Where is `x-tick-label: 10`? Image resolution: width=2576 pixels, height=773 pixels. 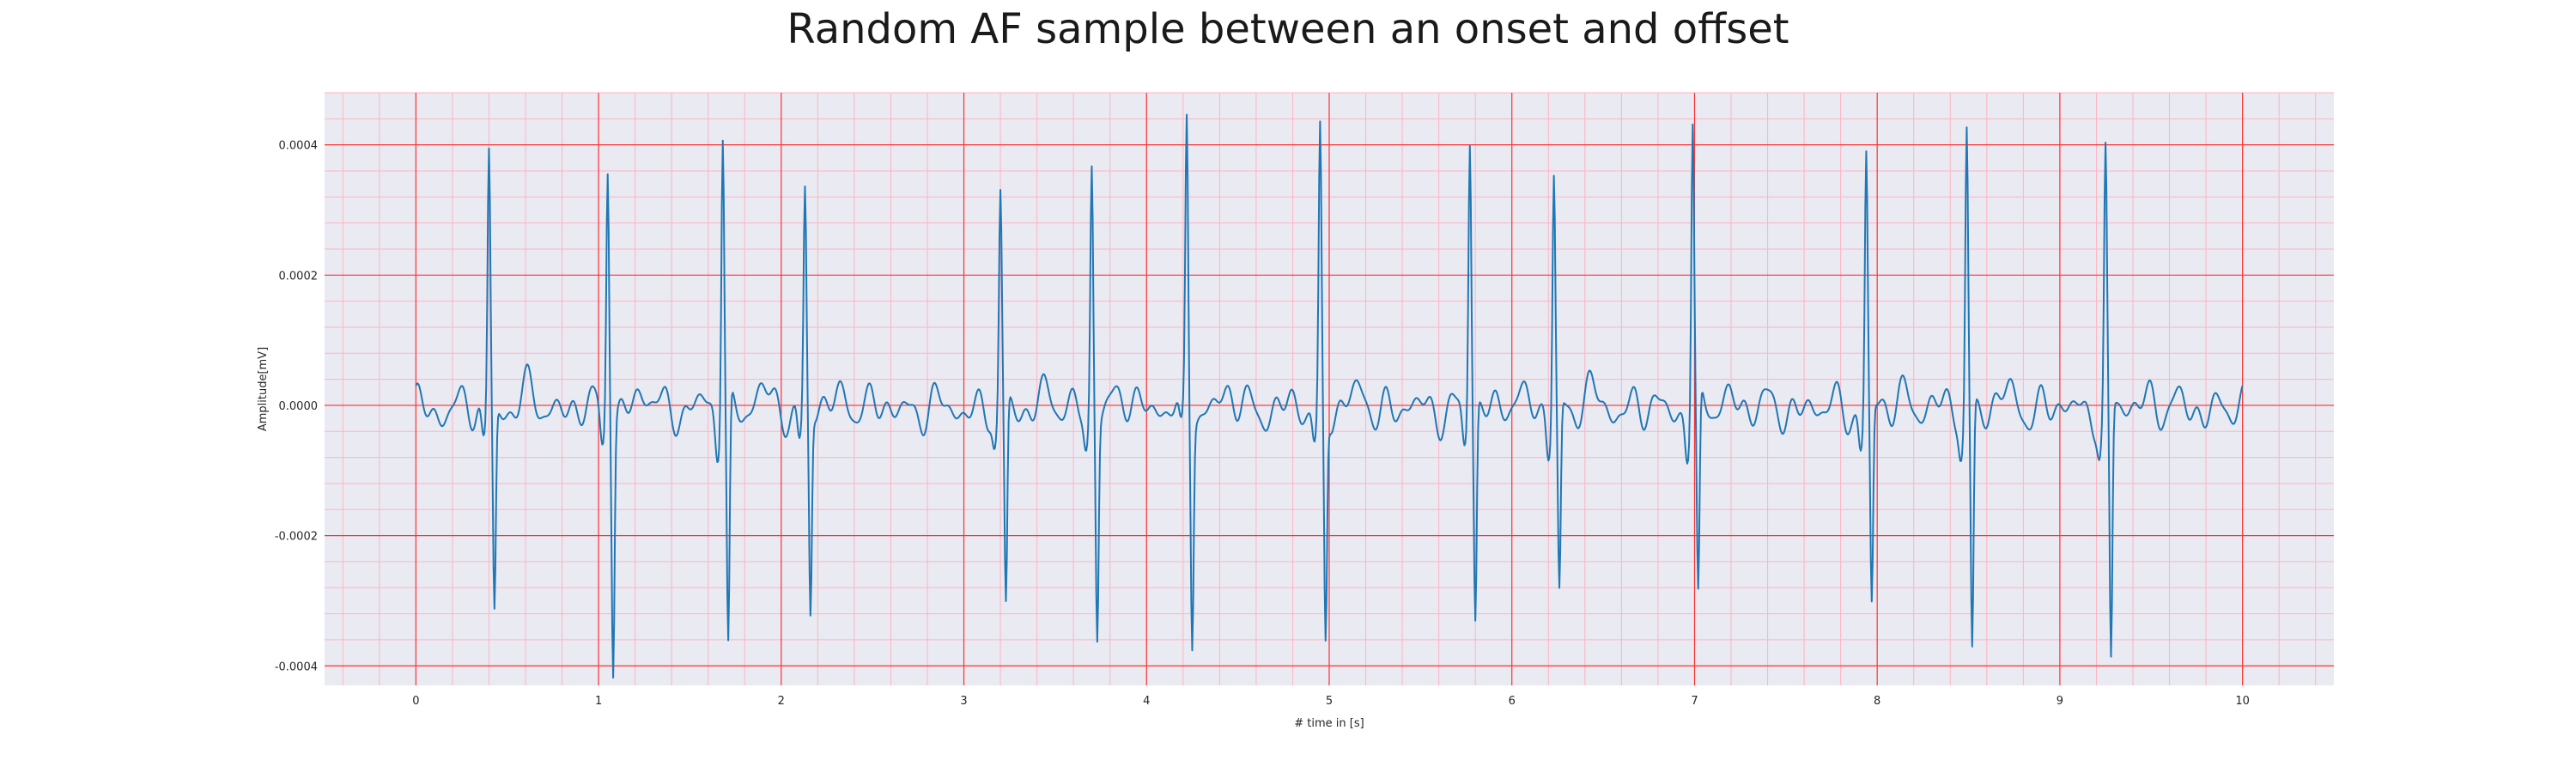 x-tick-label: 10 is located at coordinates (2243, 701).